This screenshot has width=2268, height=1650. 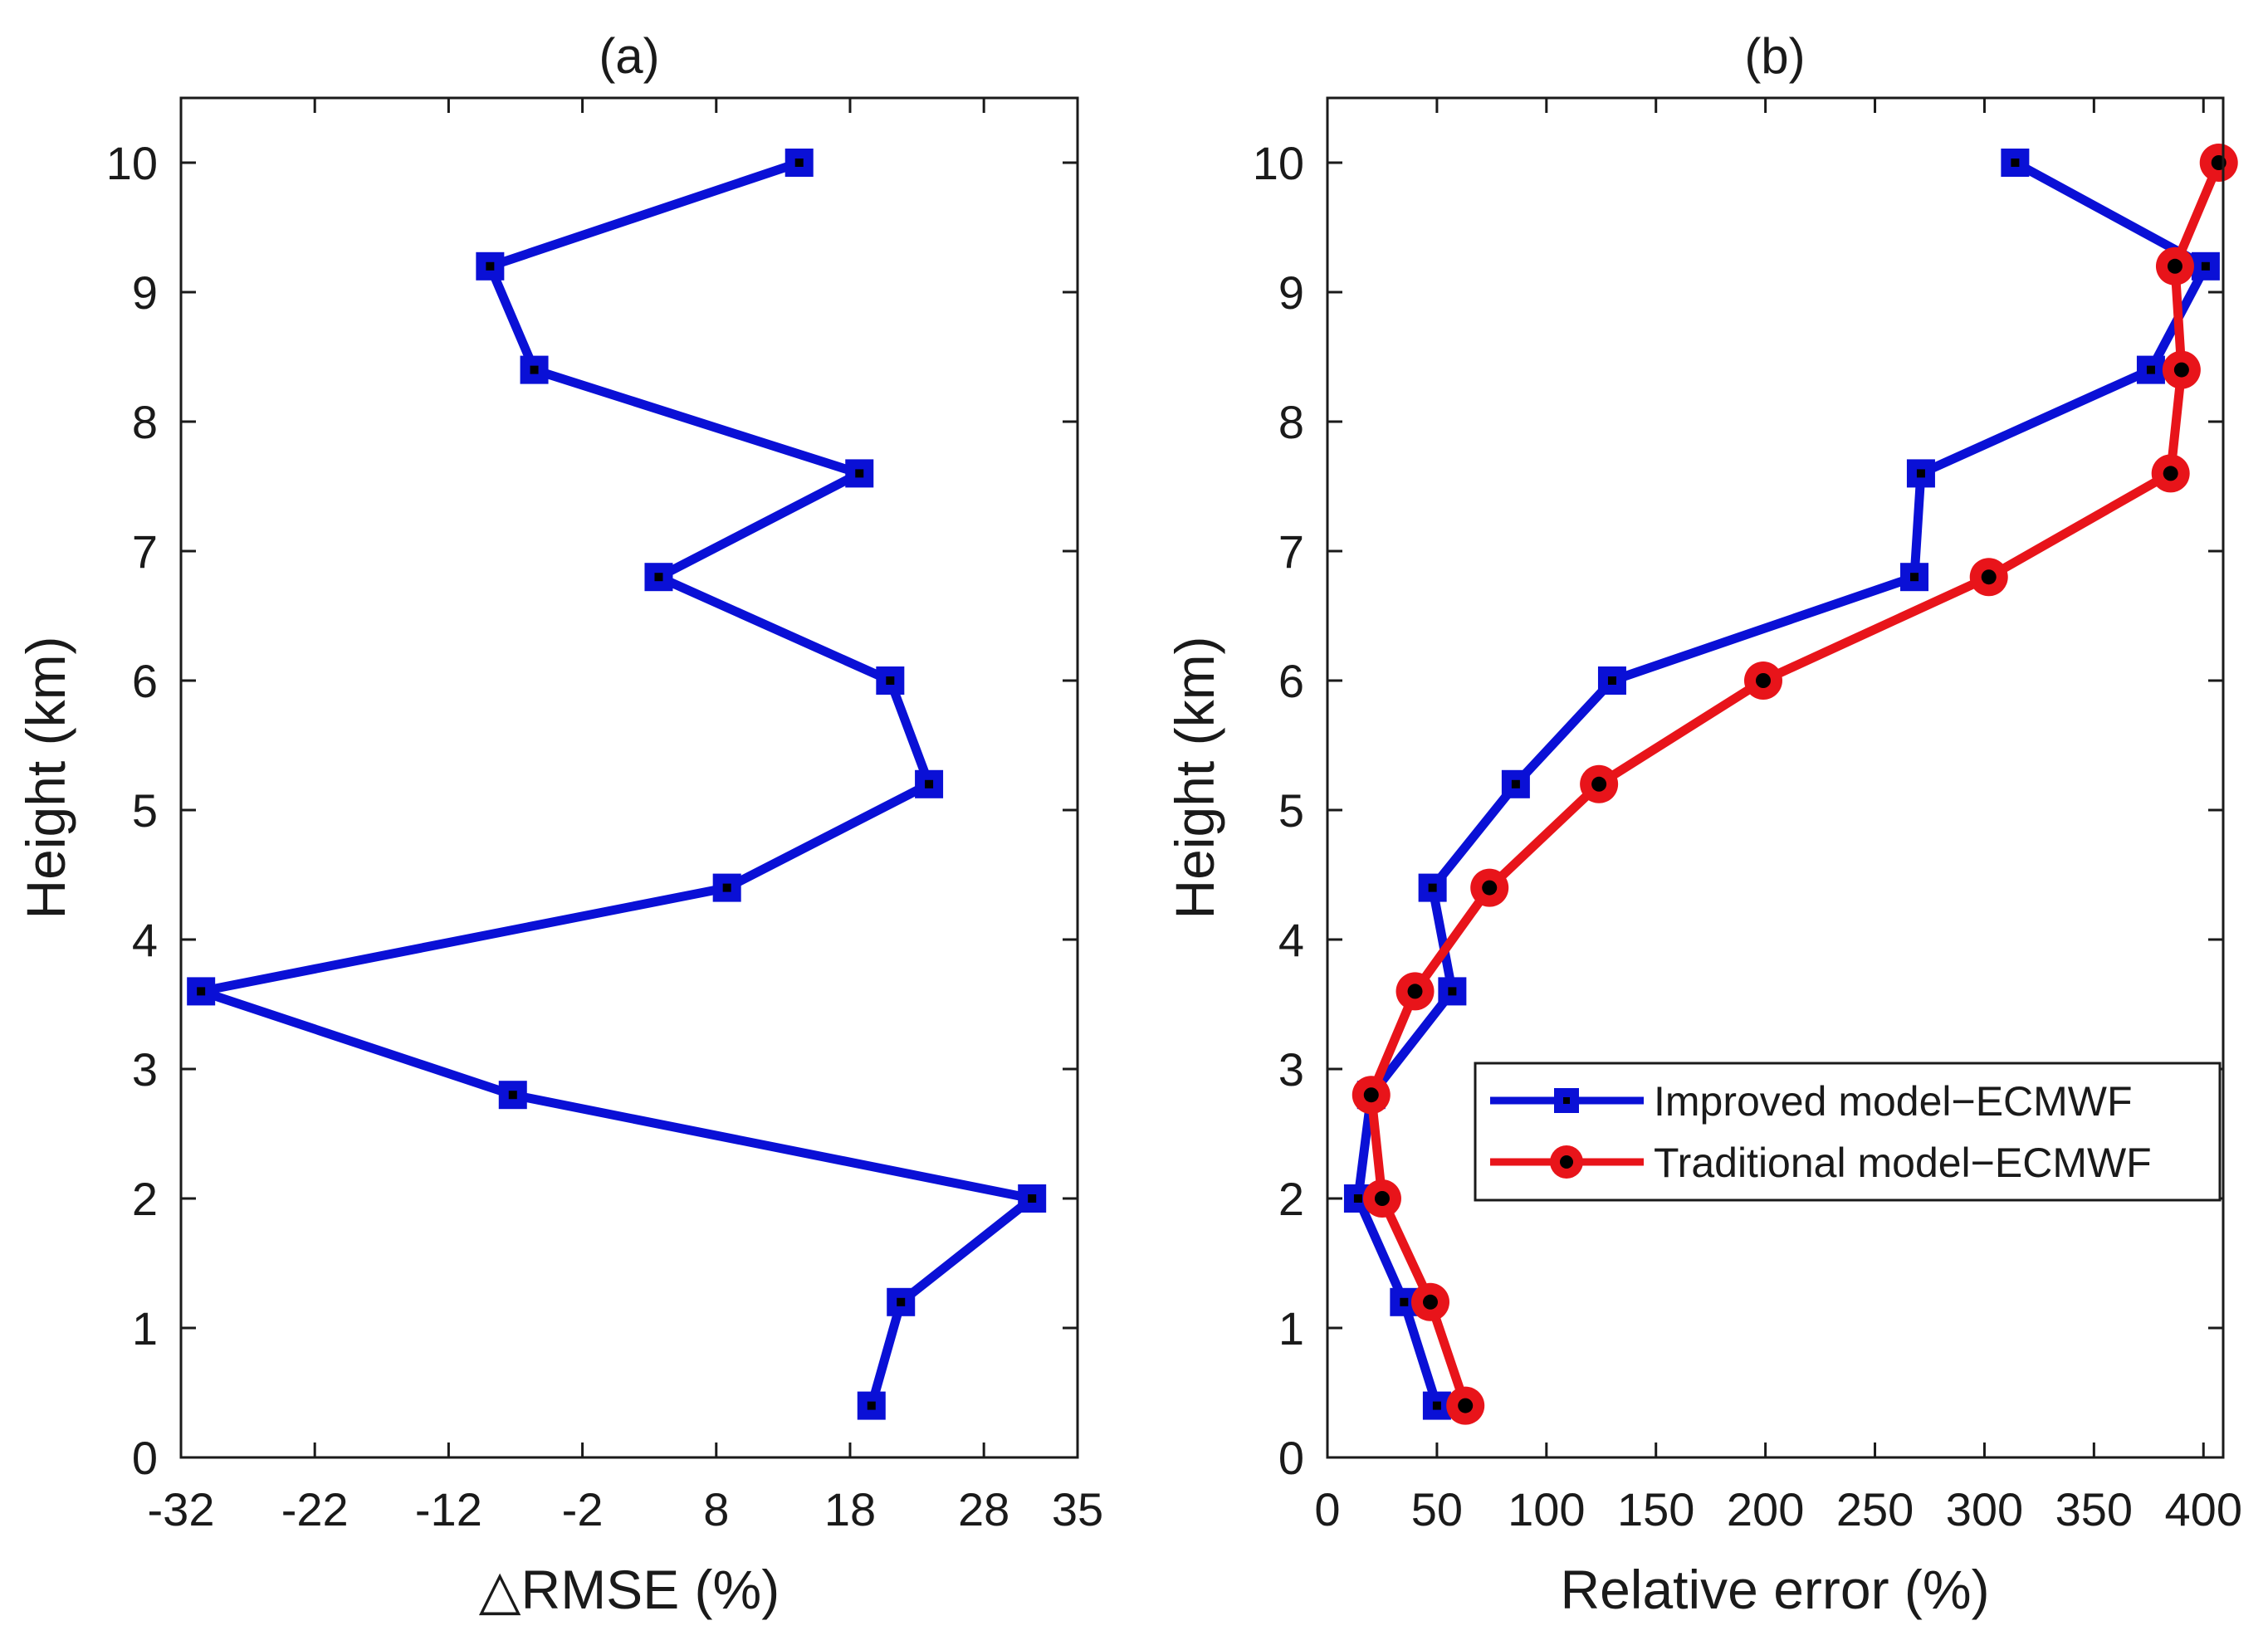 I want to click on y-tick-label: 1, so click(x=1291, y=1328).